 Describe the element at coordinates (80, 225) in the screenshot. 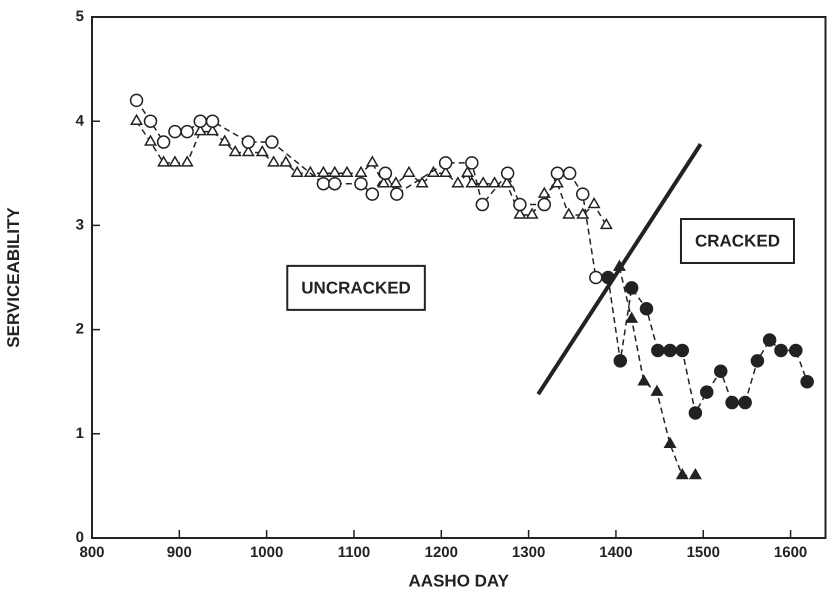

I see `y-tick-label: 3` at that location.